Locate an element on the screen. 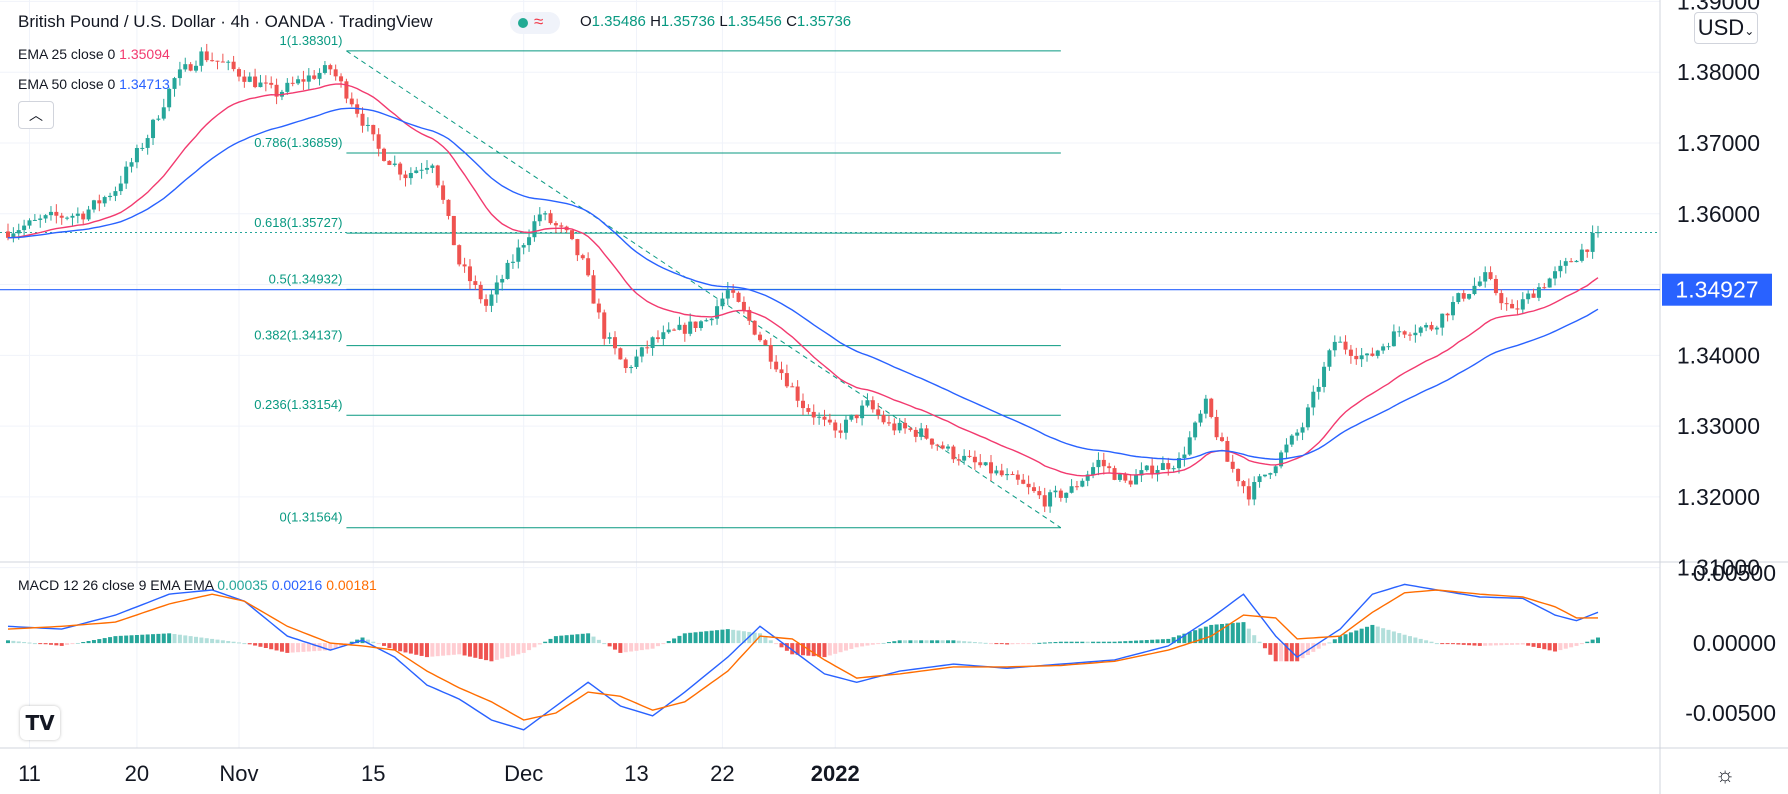  tradingview-logo-icon: TV is located at coordinates (40, 723).